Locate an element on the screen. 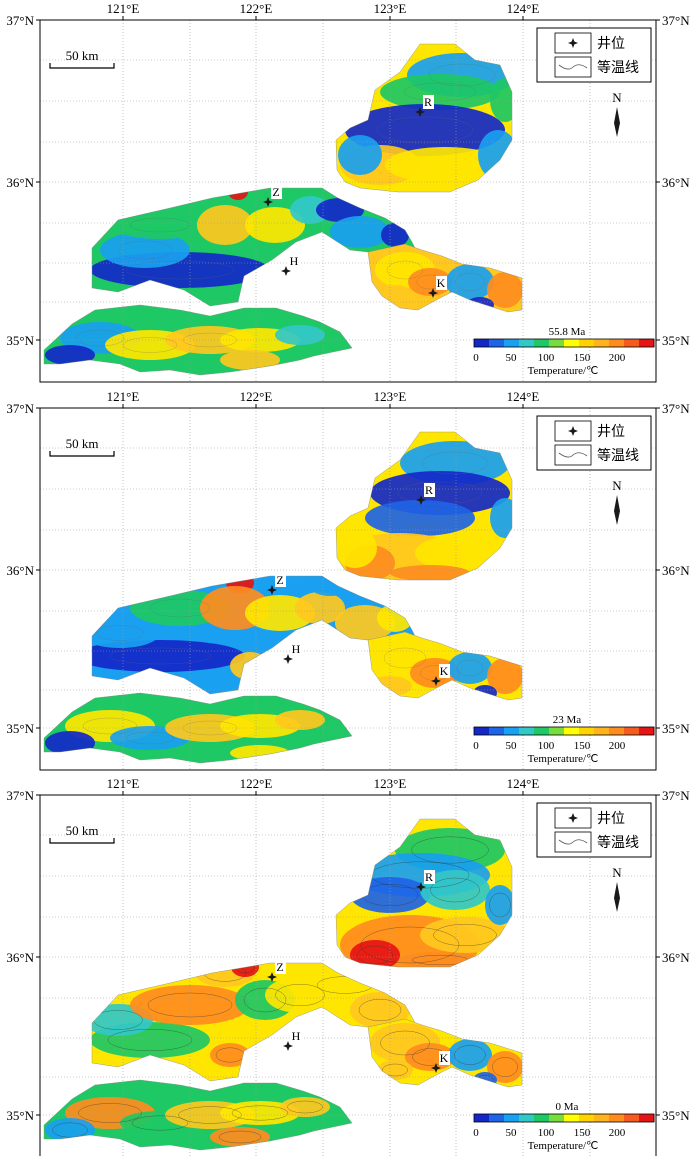  well-k: K is located at coordinates (440, 675).